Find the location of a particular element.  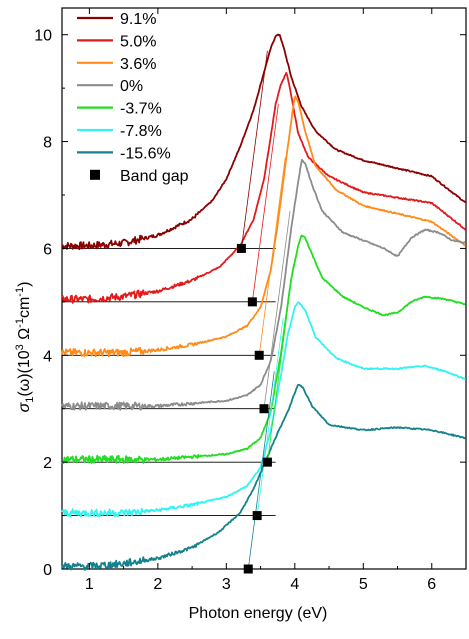

y-tick-label: 0 is located at coordinates (47, 570).